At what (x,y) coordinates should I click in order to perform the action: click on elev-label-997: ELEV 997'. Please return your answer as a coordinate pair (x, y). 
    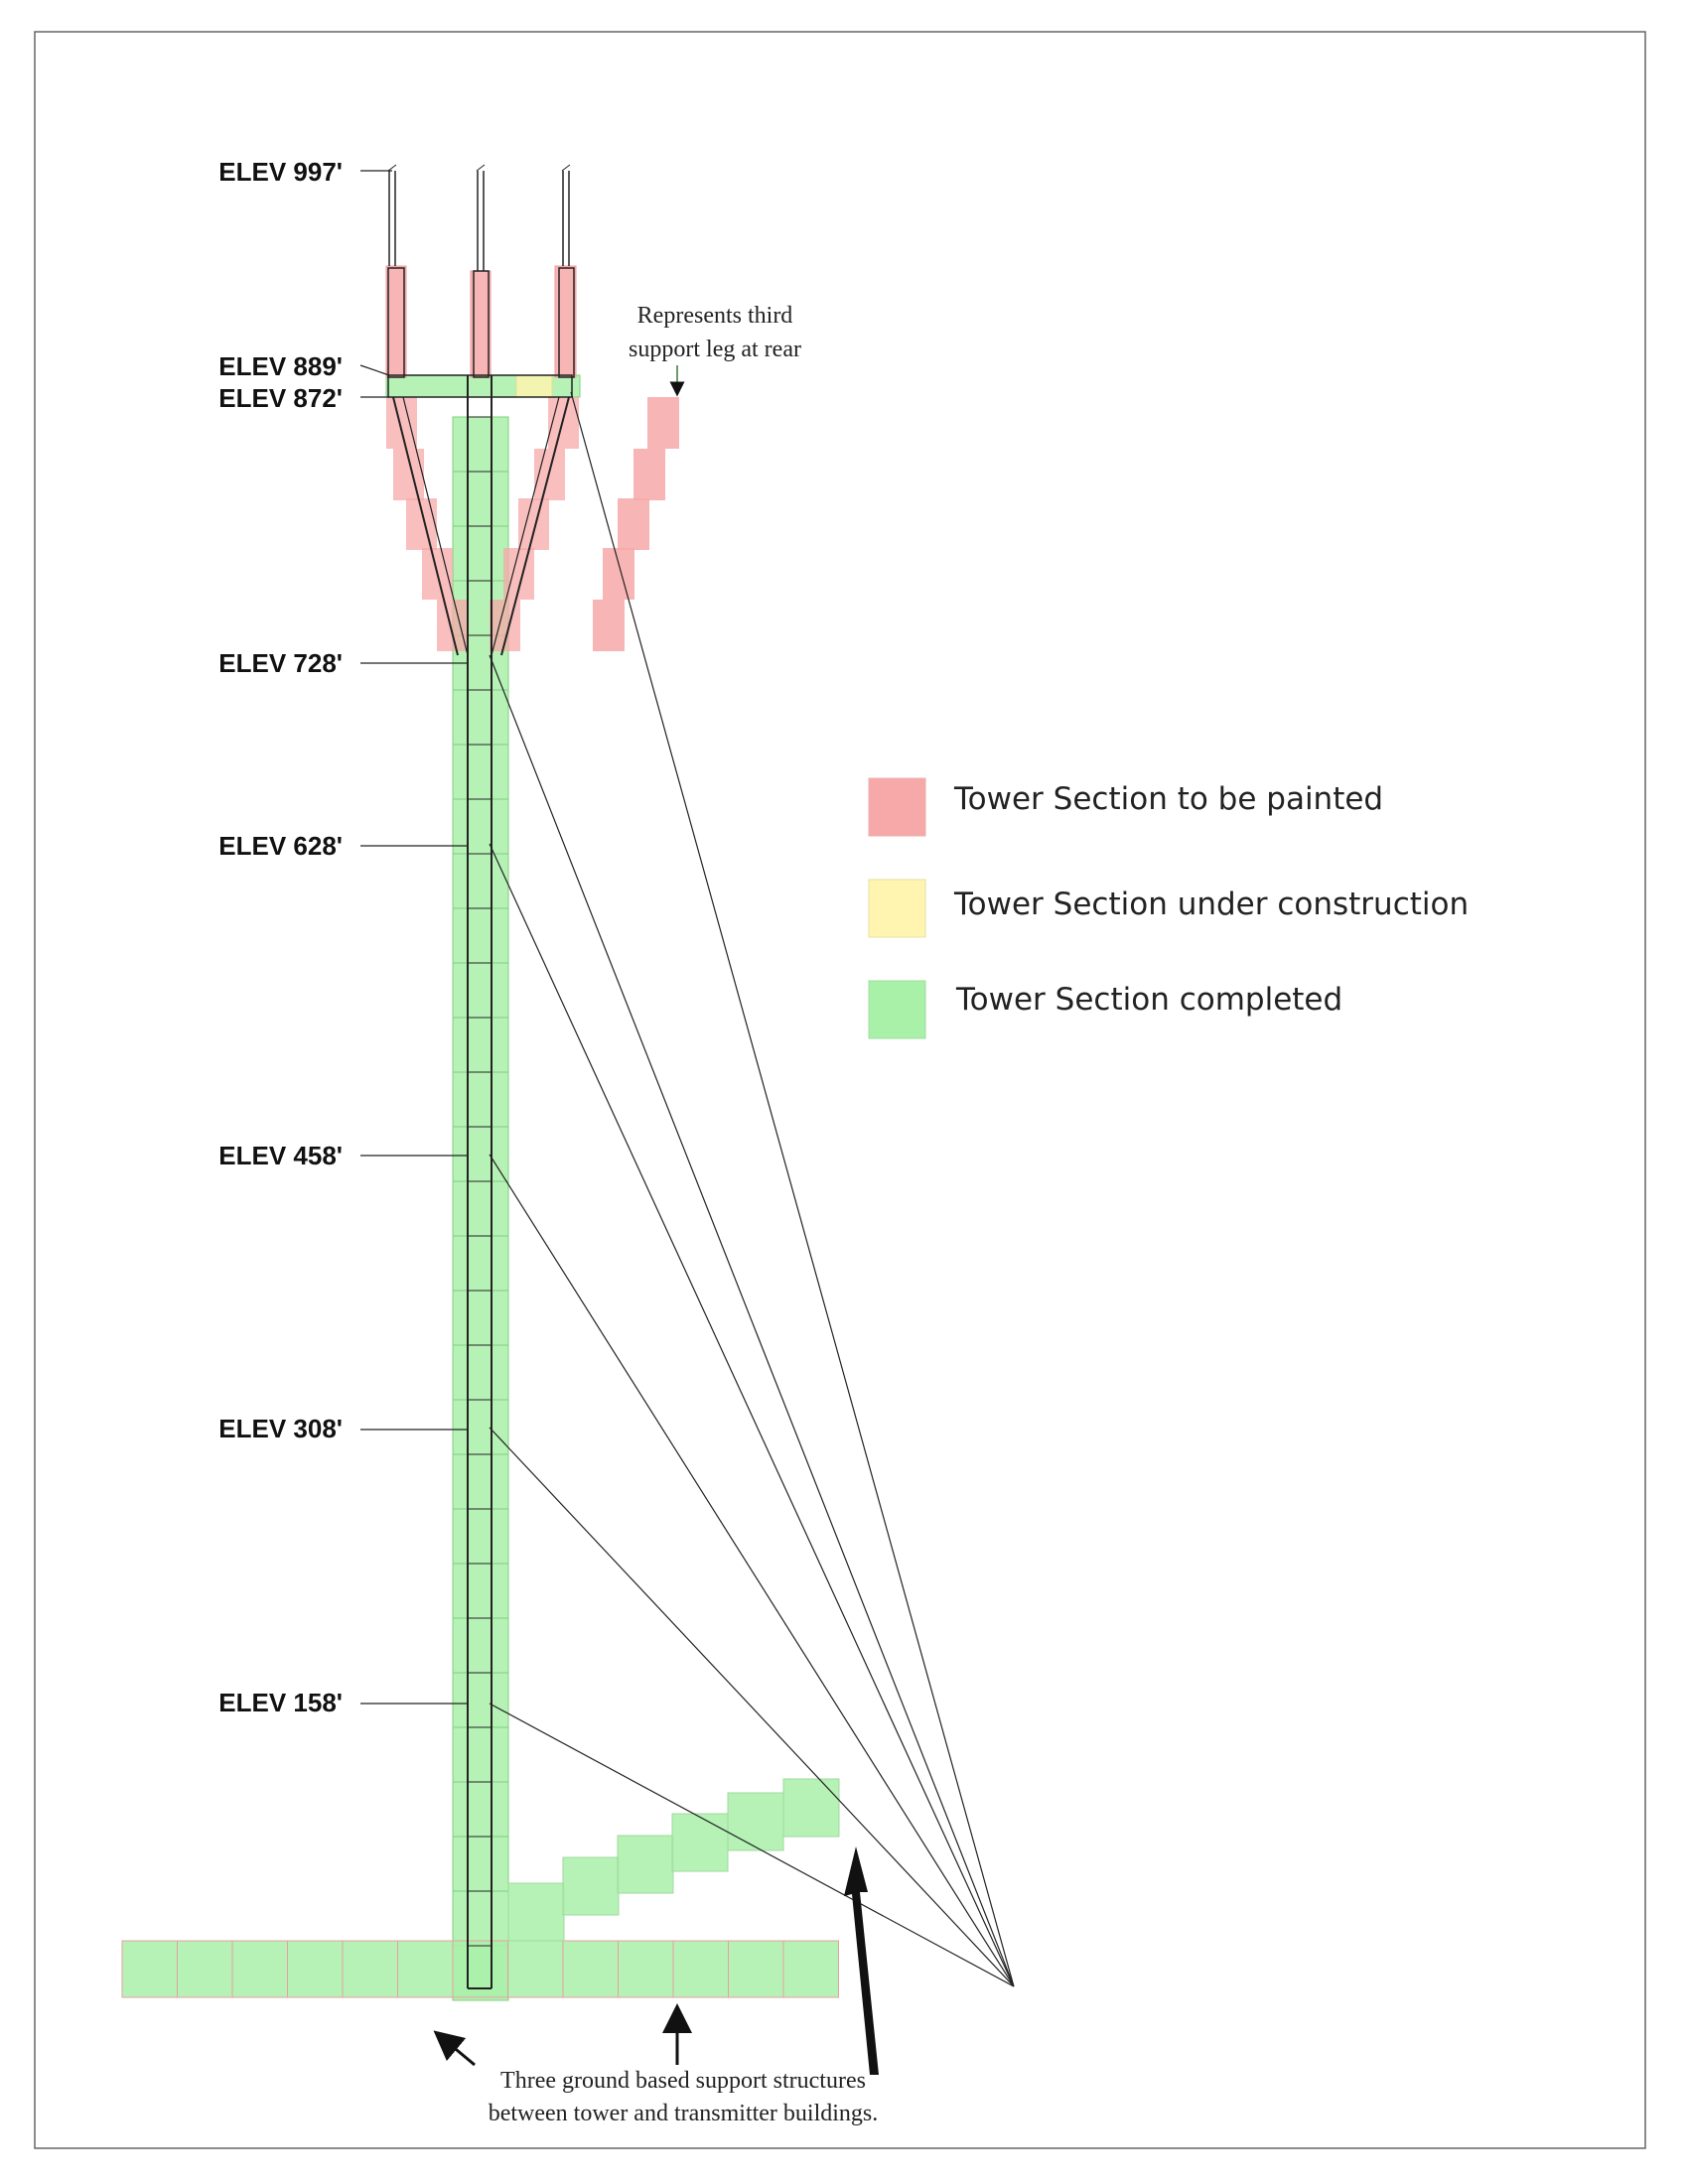
    Looking at the image, I should click on (280, 172).